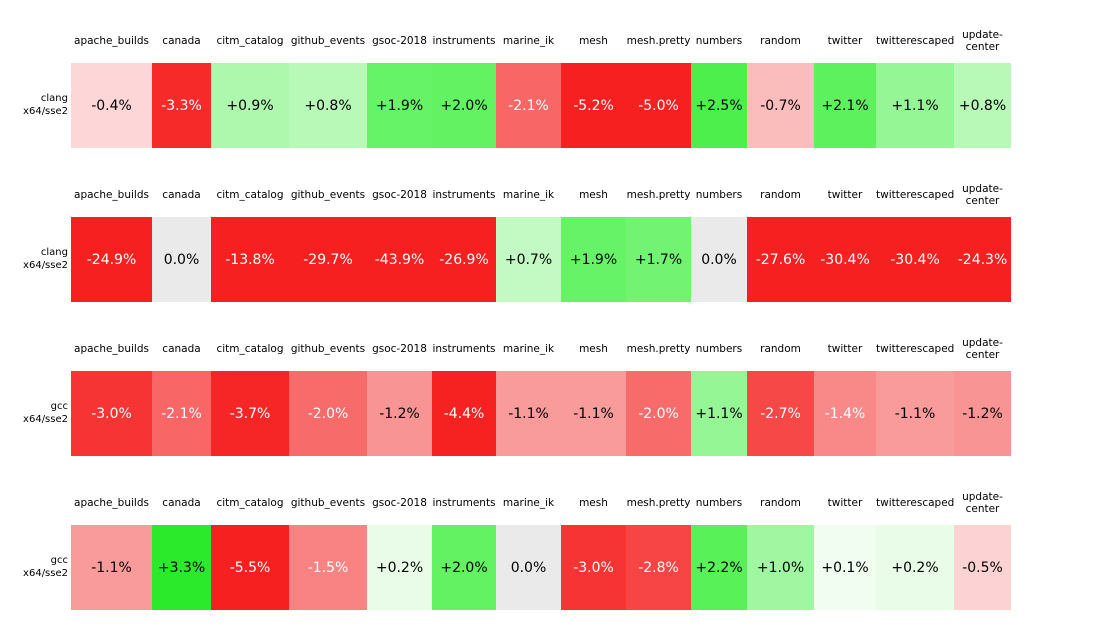 The width and height of the screenshot is (1100, 640). Describe the element at coordinates (915, 413) in the screenshot. I see `heatmap-cell-twitterescaped: -1.1%` at that location.